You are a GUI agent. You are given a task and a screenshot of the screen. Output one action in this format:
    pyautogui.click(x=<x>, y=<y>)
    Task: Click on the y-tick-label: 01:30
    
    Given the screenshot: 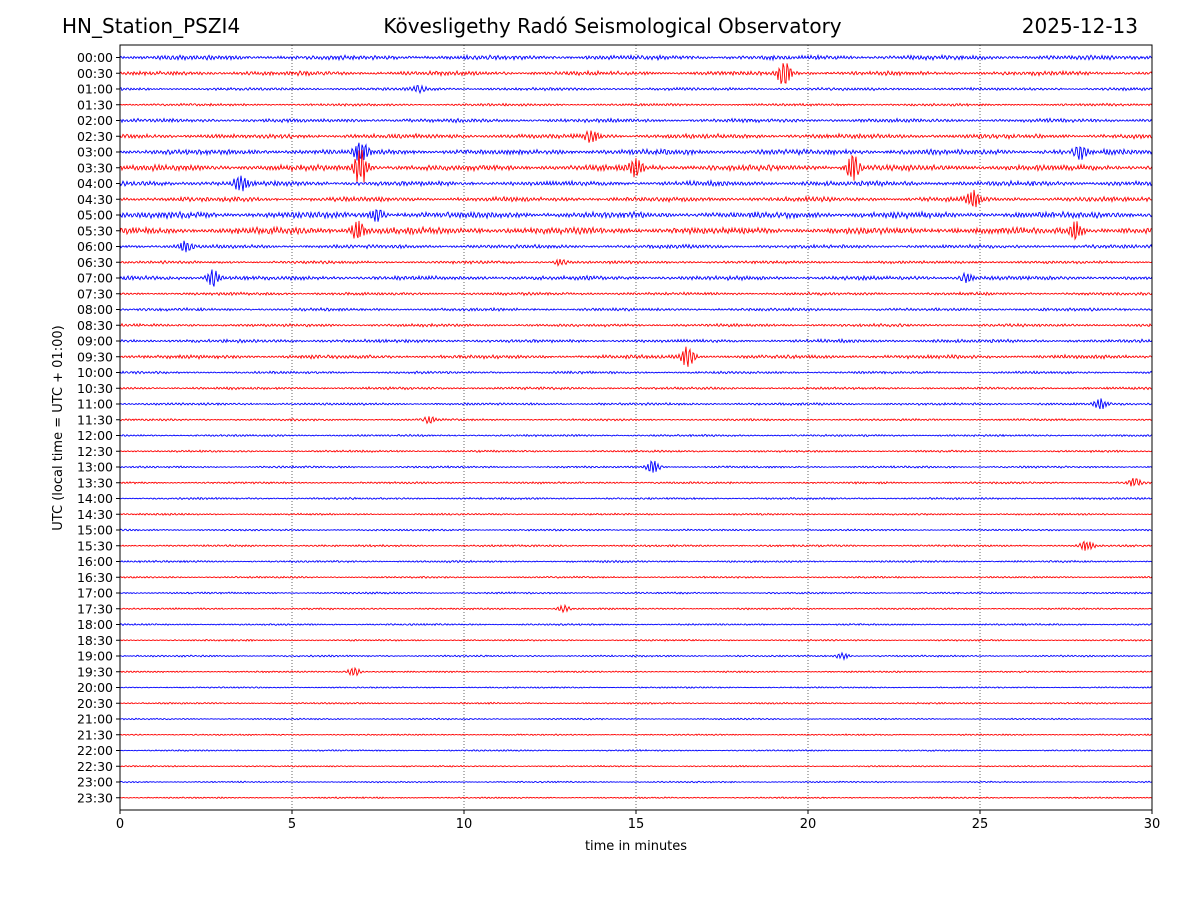 What is the action you would take?
    pyautogui.click(x=95, y=104)
    